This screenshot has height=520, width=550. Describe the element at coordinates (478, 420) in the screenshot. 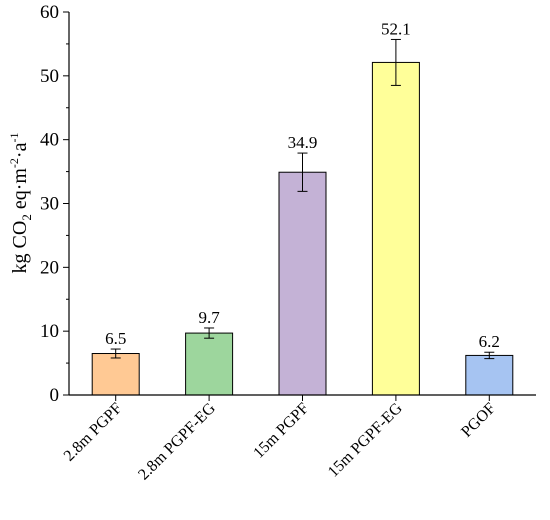

I see `x-tick-label-4: PGOF` at that location.